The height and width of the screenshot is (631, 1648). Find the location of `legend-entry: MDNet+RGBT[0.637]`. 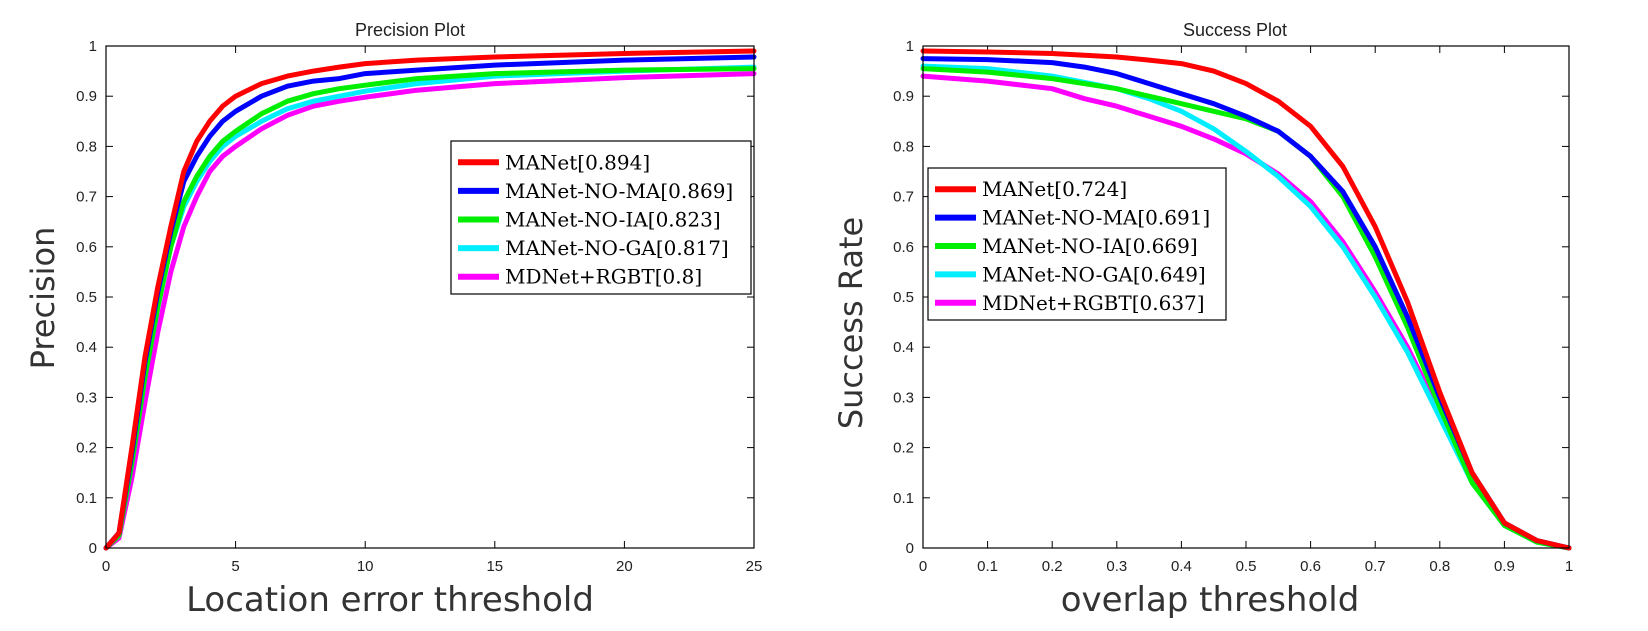

legend-entry: MDNet+RGBT[0.637] is located at coordinates (1093, 303).